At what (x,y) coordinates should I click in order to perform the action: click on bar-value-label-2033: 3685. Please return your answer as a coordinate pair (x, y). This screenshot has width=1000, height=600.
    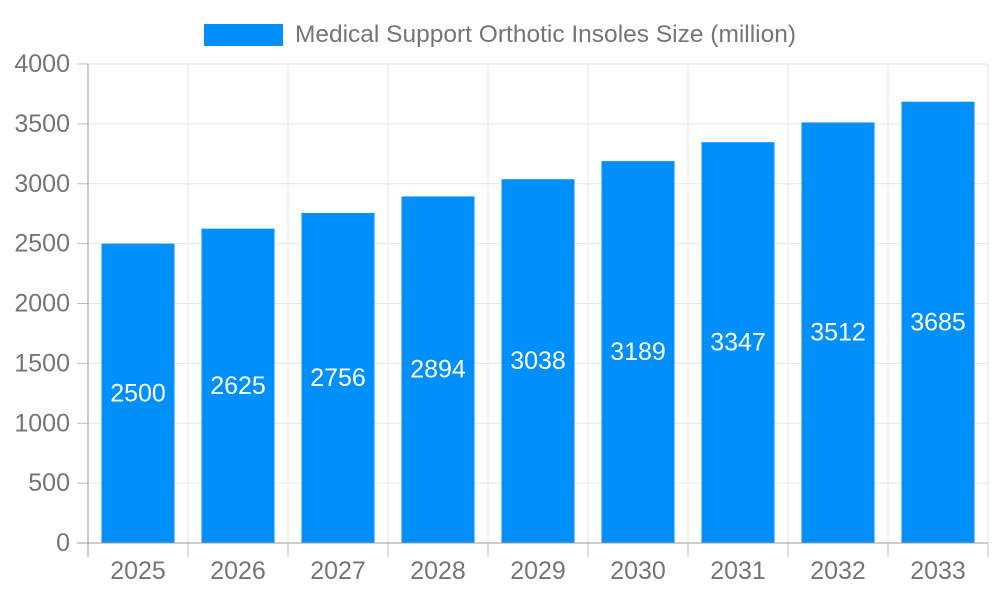
    Looking at the image, I should click on (938, 322).